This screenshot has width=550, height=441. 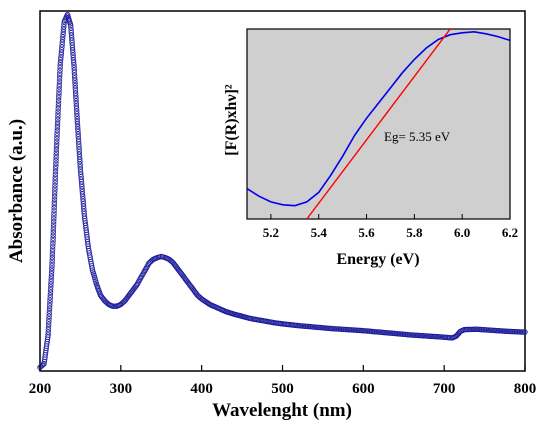 I want to click on main-y-axis-title: Absorbance (a.u.), so click(x=16, y=191).